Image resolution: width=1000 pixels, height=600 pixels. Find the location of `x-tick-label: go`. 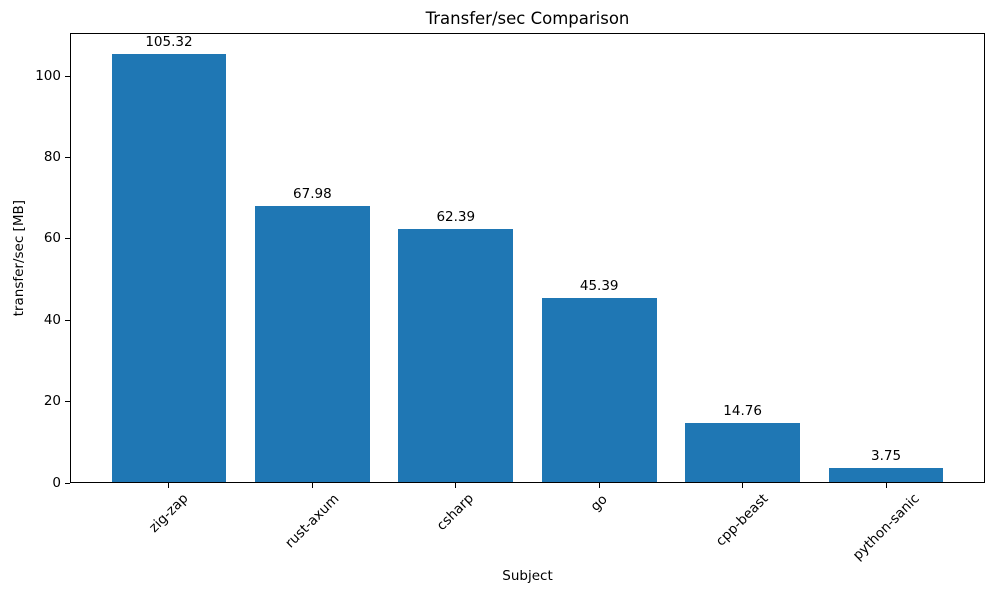

x-tick-label: go is located at coordinates (599, 503).